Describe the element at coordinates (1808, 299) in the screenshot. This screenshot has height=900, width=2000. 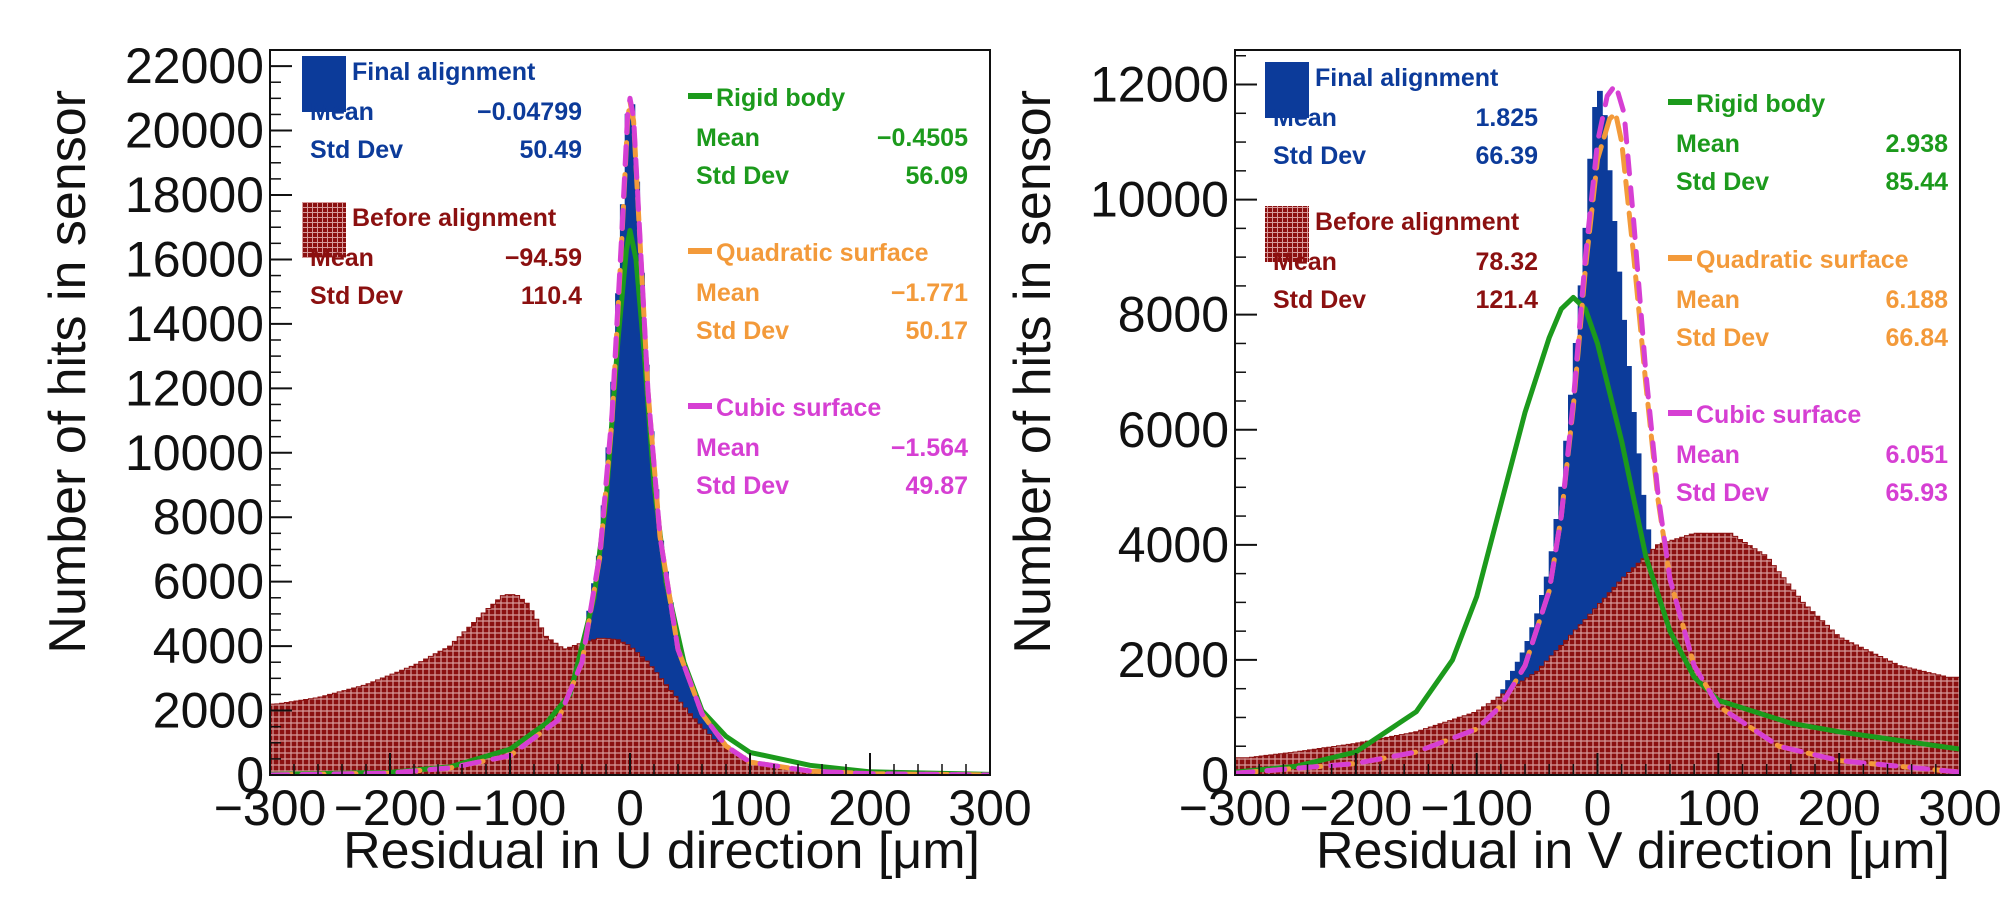
I see `legend-quadratic: Quadratic surface Mean 6.188 Std Dev 66.84` at that location.